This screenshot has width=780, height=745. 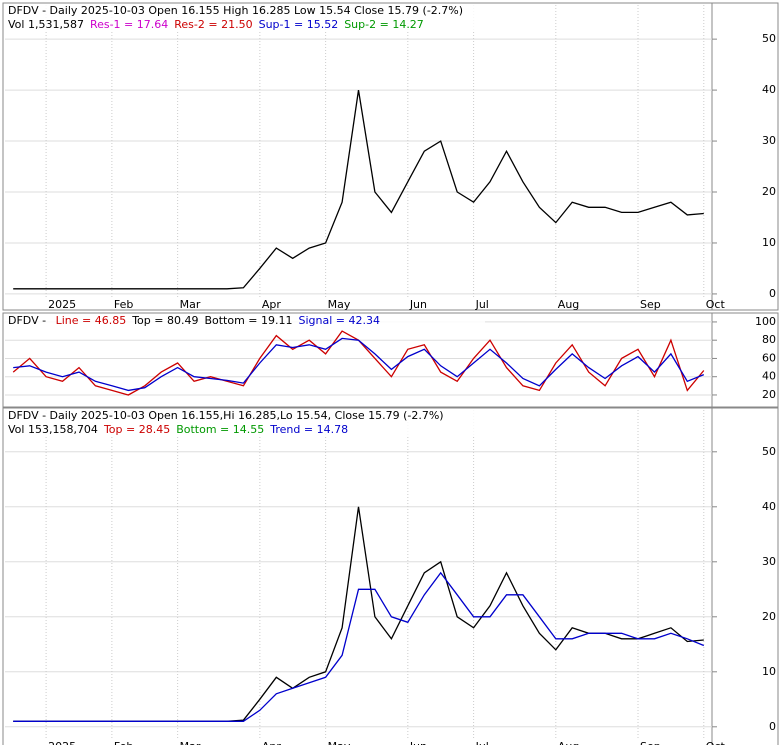 What do you see at coordinates (308, 429) in the screenshot?
I see `header-text: Trend = 14.78` at bounding box center [308, 429].